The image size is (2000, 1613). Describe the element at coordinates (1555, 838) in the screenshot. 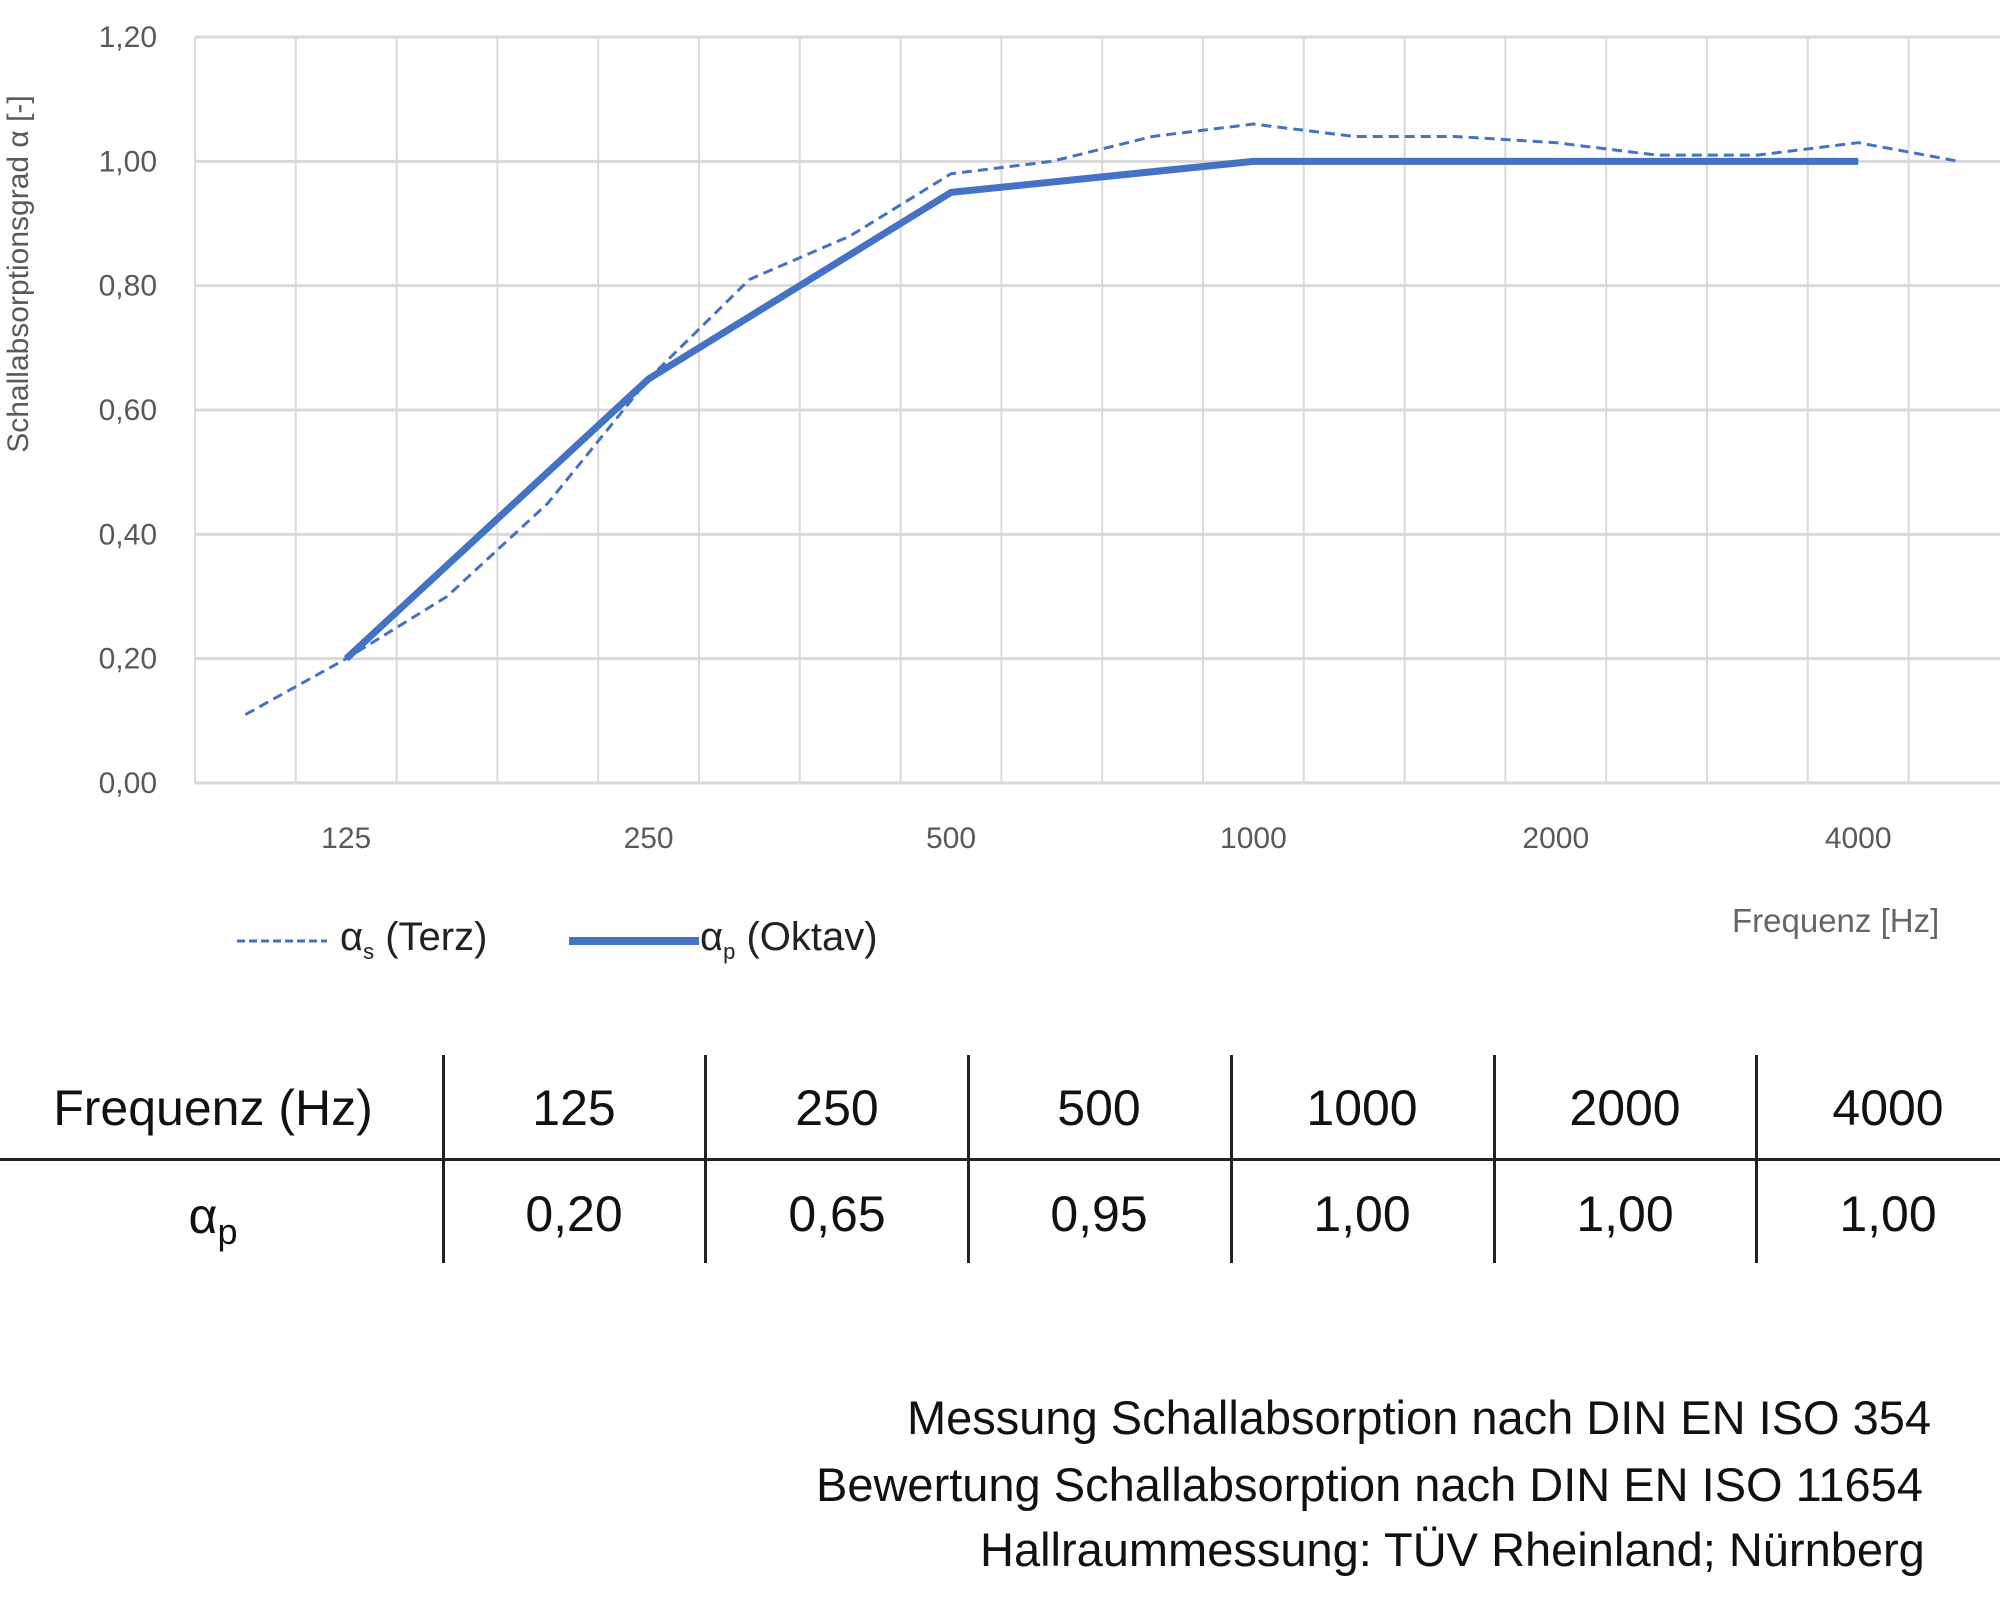

I see `x-tick-label: 2000` at that location.